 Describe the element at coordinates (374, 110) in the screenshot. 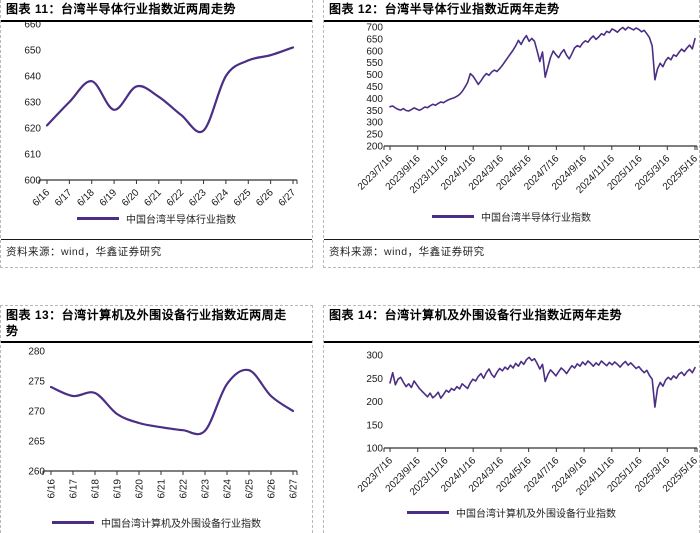

I see `svg-text: 350` at that location.